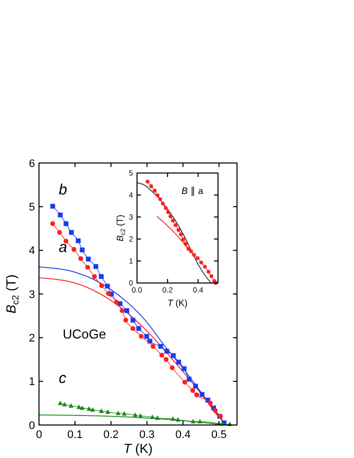 Image resolution: width=354 pixels, height=458 pixels. Describe the element at coordinates (63, 247) in the screenshot. I see `annotation: a` at that location.